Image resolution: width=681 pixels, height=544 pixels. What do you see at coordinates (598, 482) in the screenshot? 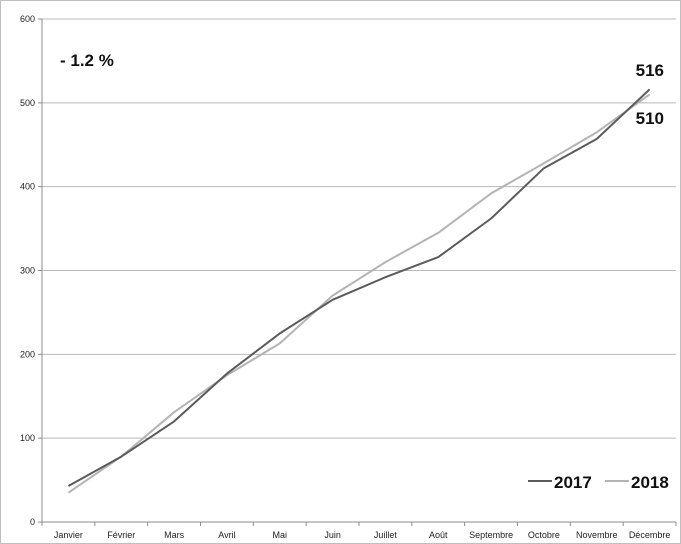
I see `legend: 2017 2018` at bounding box center [598, 482].